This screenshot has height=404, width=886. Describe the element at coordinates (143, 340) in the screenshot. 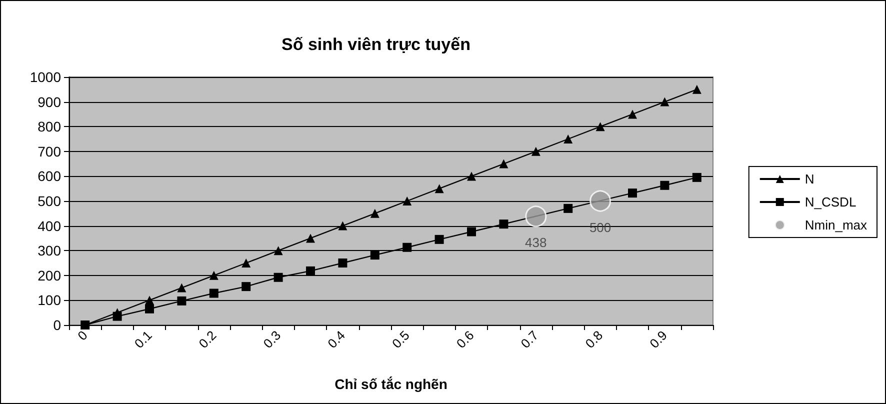

I see `x-tick-label: 0.1` at that location.